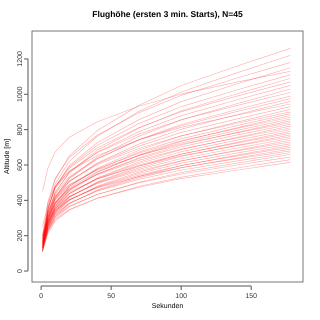 The width and height of the screenshot is (320, 320). What do you see at coordinates (167, 14) in the screenshot?
I see `chart-title: Flughöhe (ersten 3 min. Starts), N=45` at bounding box center [167, 14].